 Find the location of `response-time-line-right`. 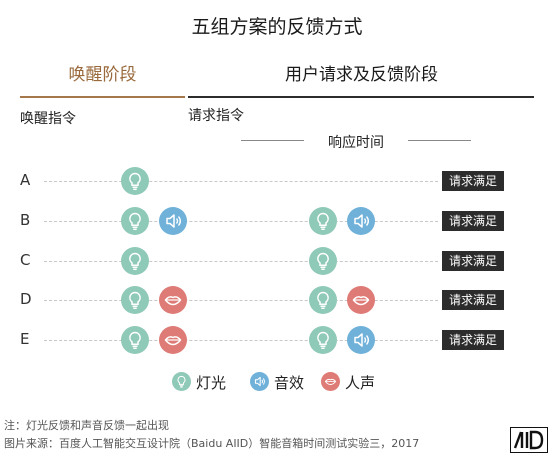

response-time-line-right is located at coordinates (439, 140).